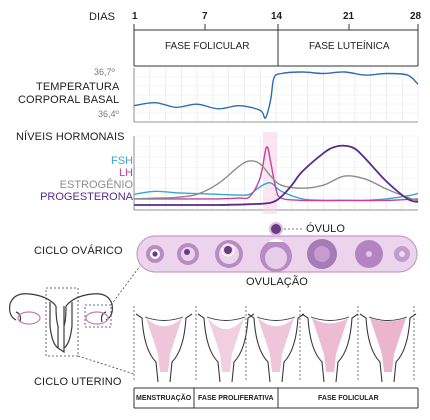 This screenshot has width=430, height=420. Describe the element at coordinates (164, 398) in the screenshot. I see `uterine-menstruation-label: MENSTRUAÇÃO` at that location.